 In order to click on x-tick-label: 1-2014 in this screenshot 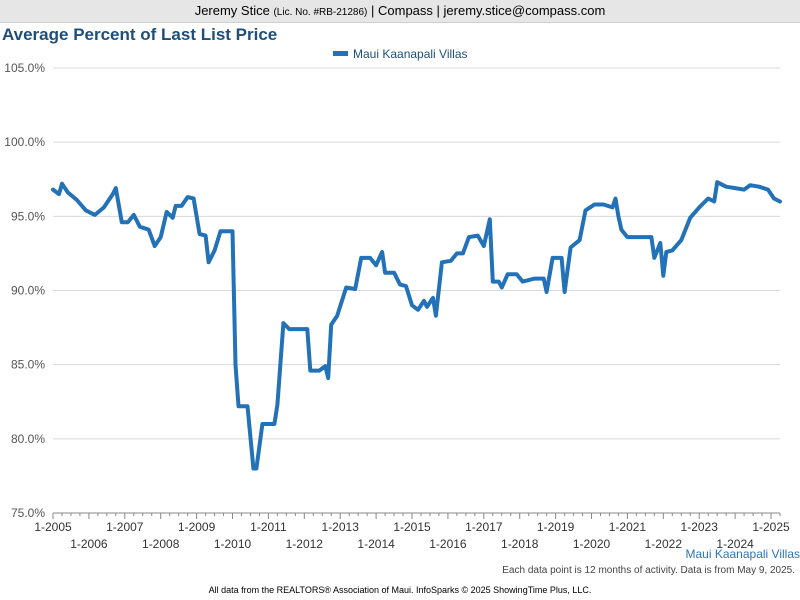, I will do `click(376, 544)`.